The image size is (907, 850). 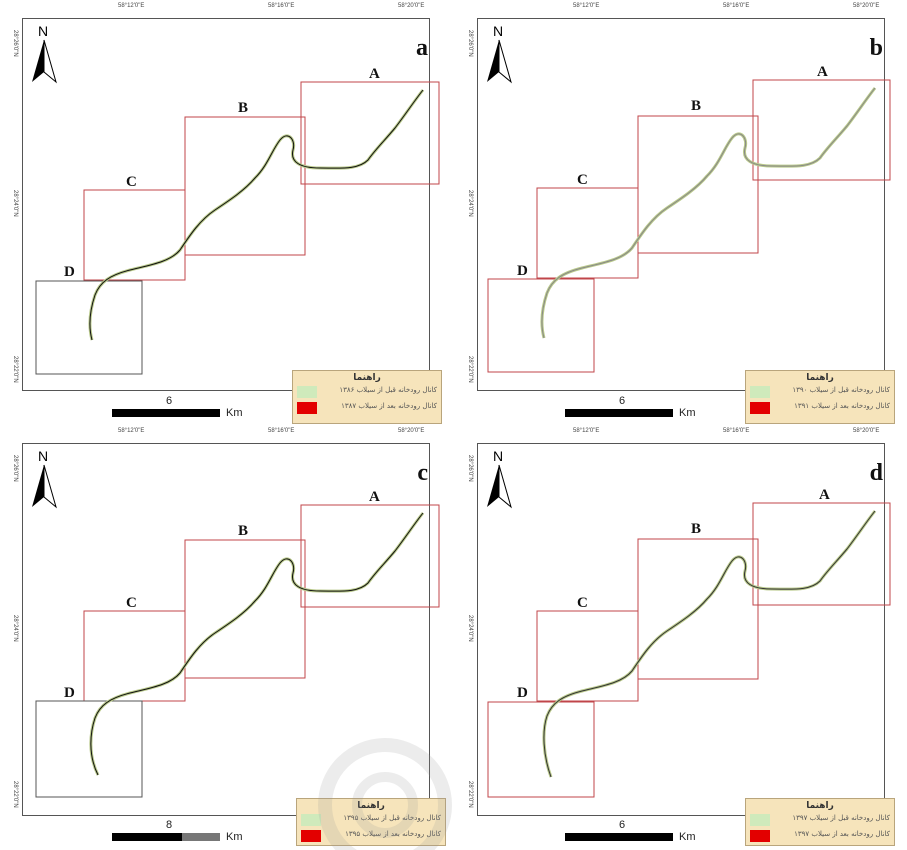 I want to click on legend-row-before: کانال رودخانه قبل از سیلاب ۱۳۹۷, so click(x=820, y=820).